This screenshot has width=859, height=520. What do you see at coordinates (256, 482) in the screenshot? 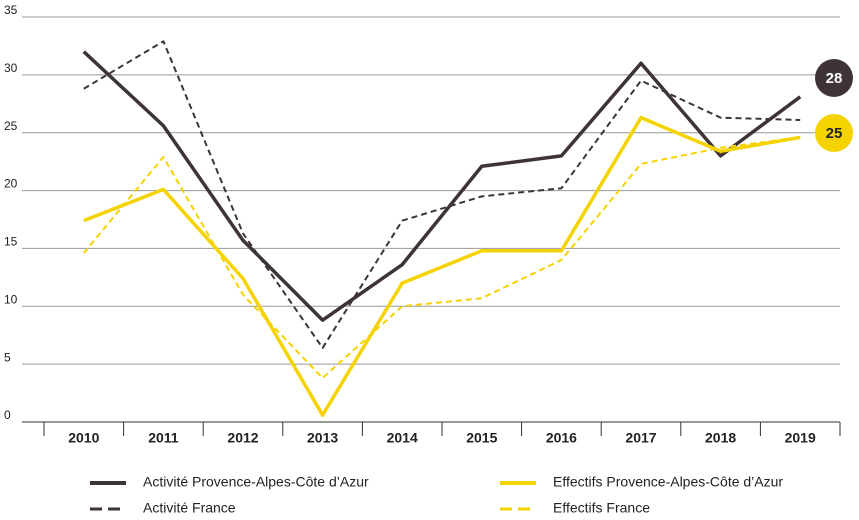
I see `legend-label: Activité Provence-Alpes-Côte d’Azur` at bounding box center [256, 482].